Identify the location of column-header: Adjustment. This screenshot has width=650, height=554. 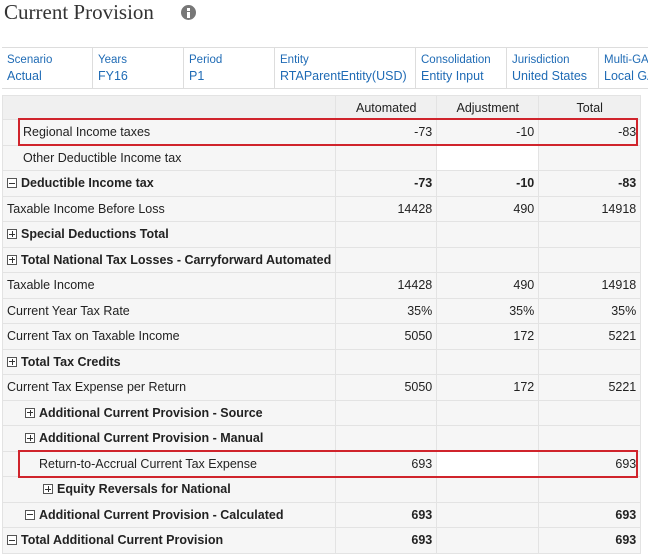
(488, 107).